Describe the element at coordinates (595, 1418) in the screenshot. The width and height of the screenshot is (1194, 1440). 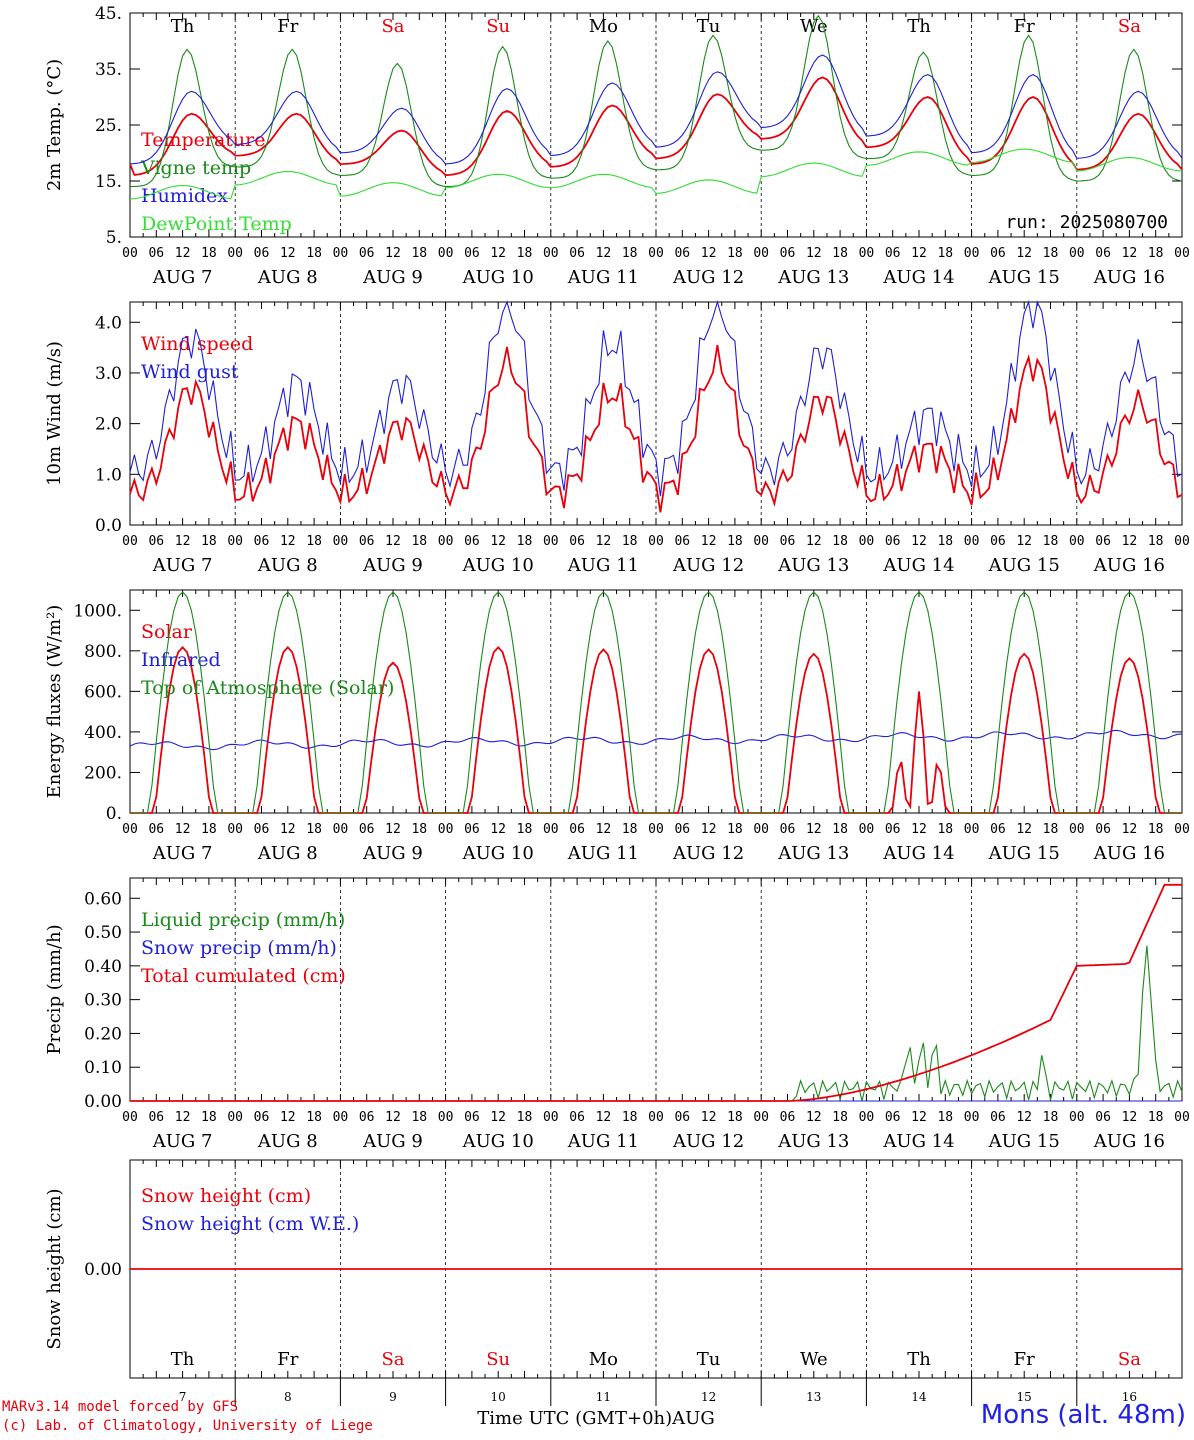
I see `x-axis-label: Time UTC (GMT+0h)AUG` at that location.